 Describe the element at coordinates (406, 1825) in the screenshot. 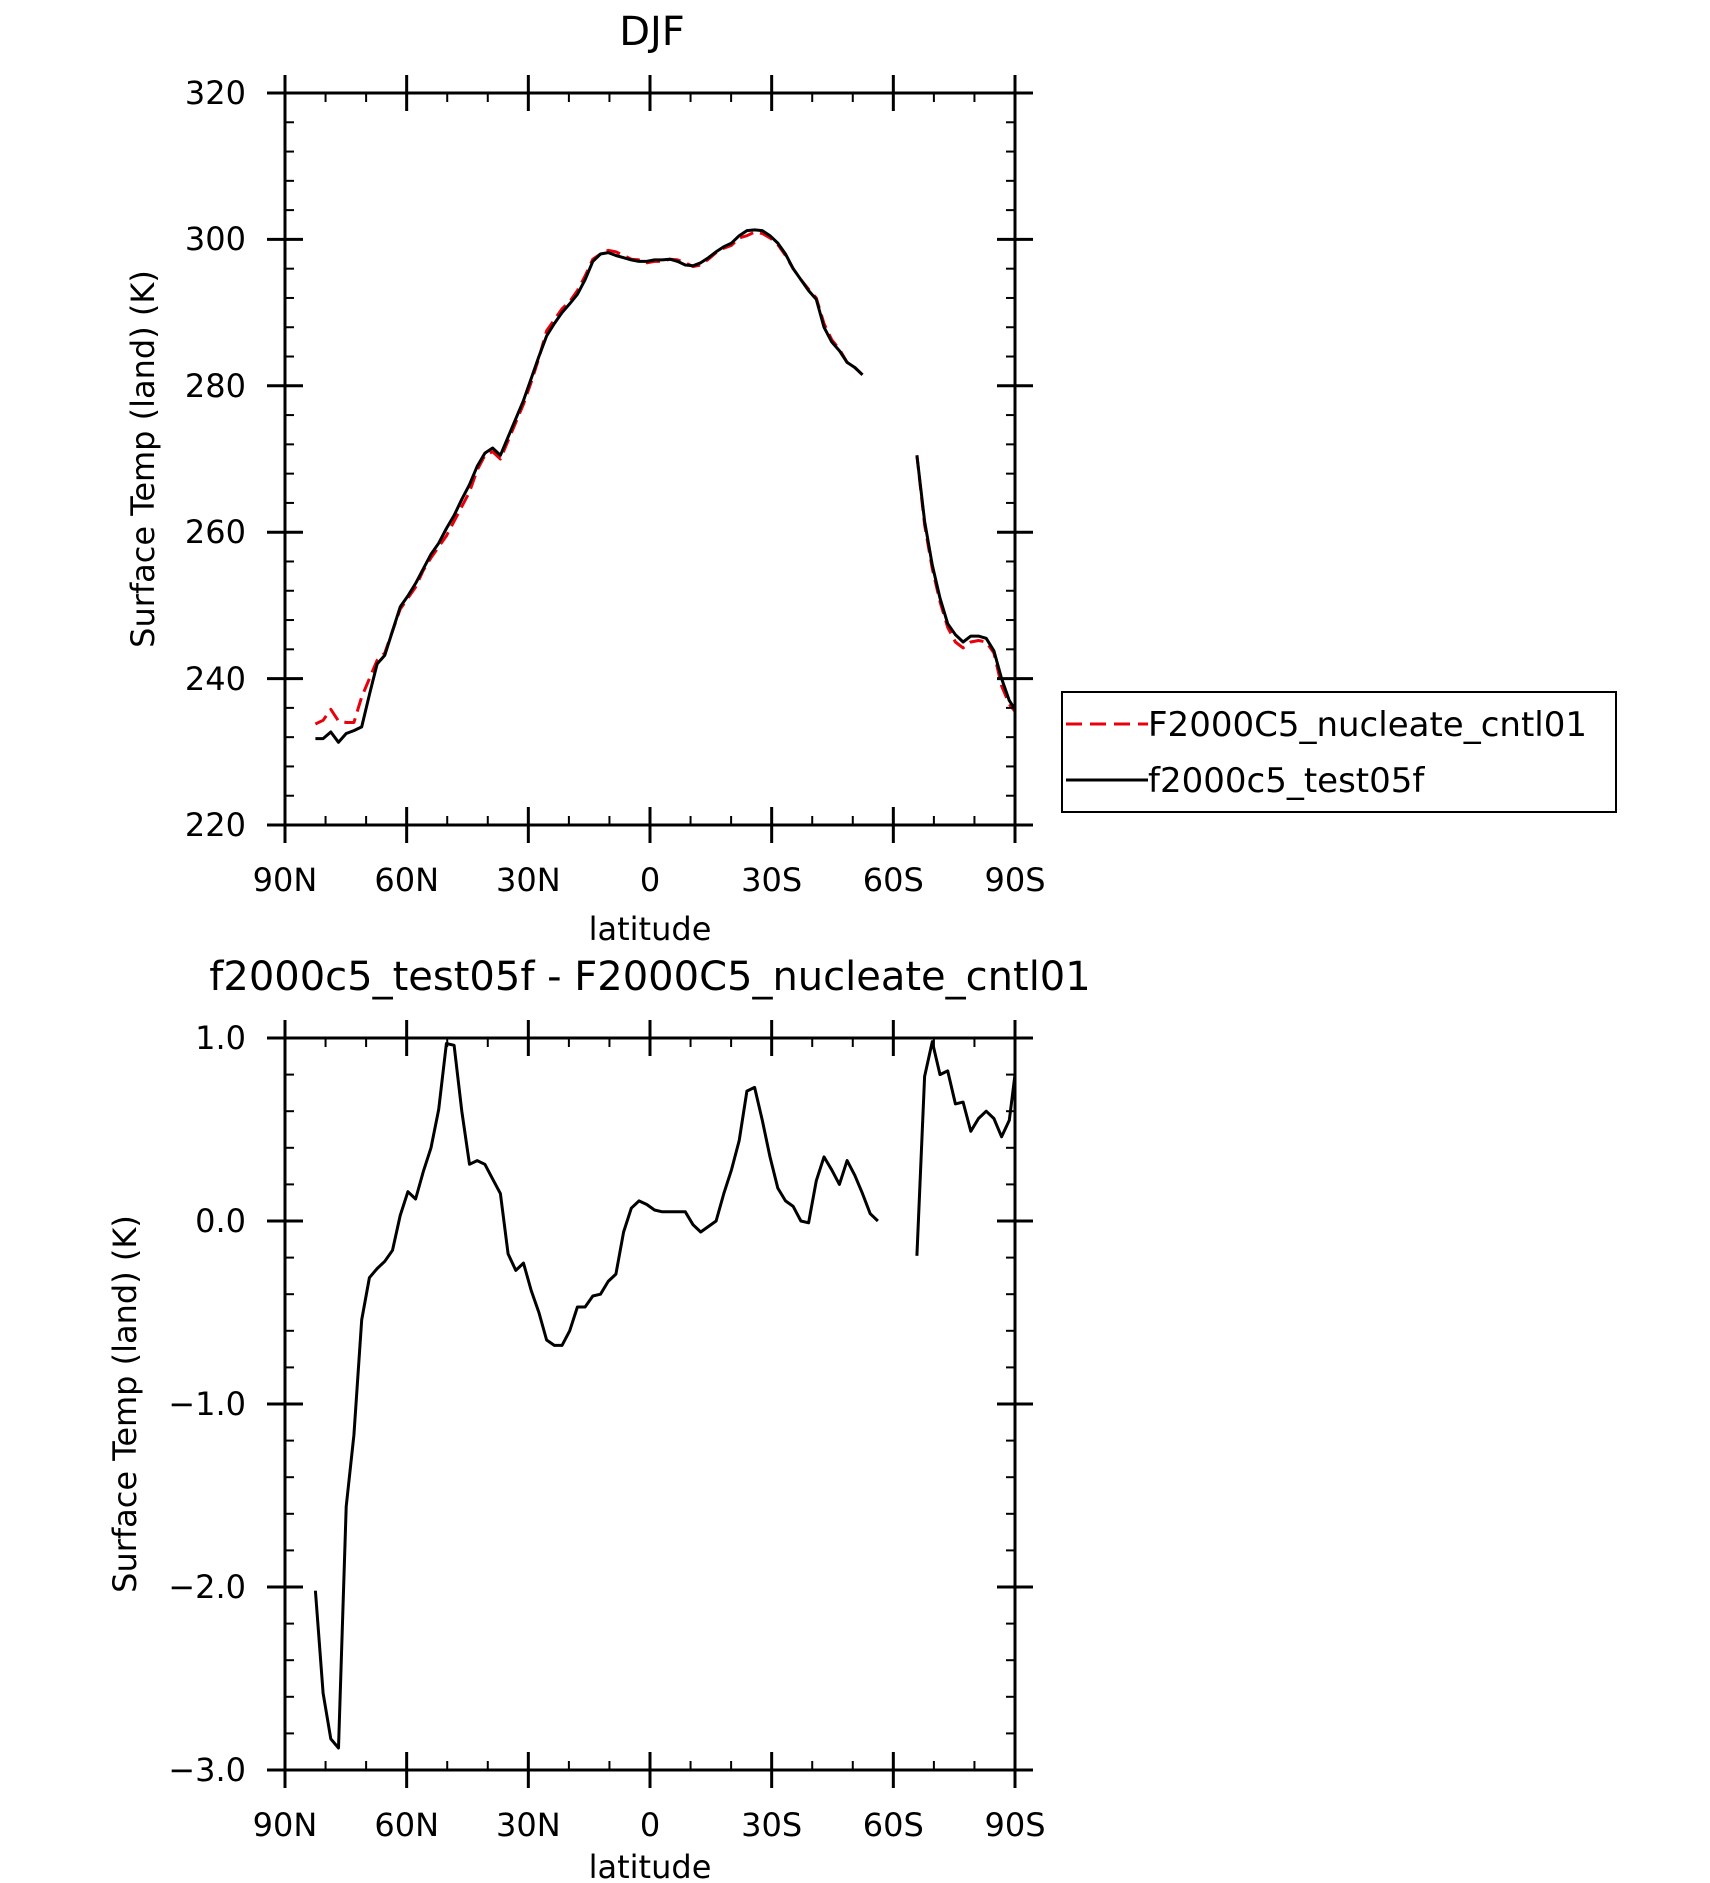

I see `chart-bottom-xtick-label: 60N` at that location.